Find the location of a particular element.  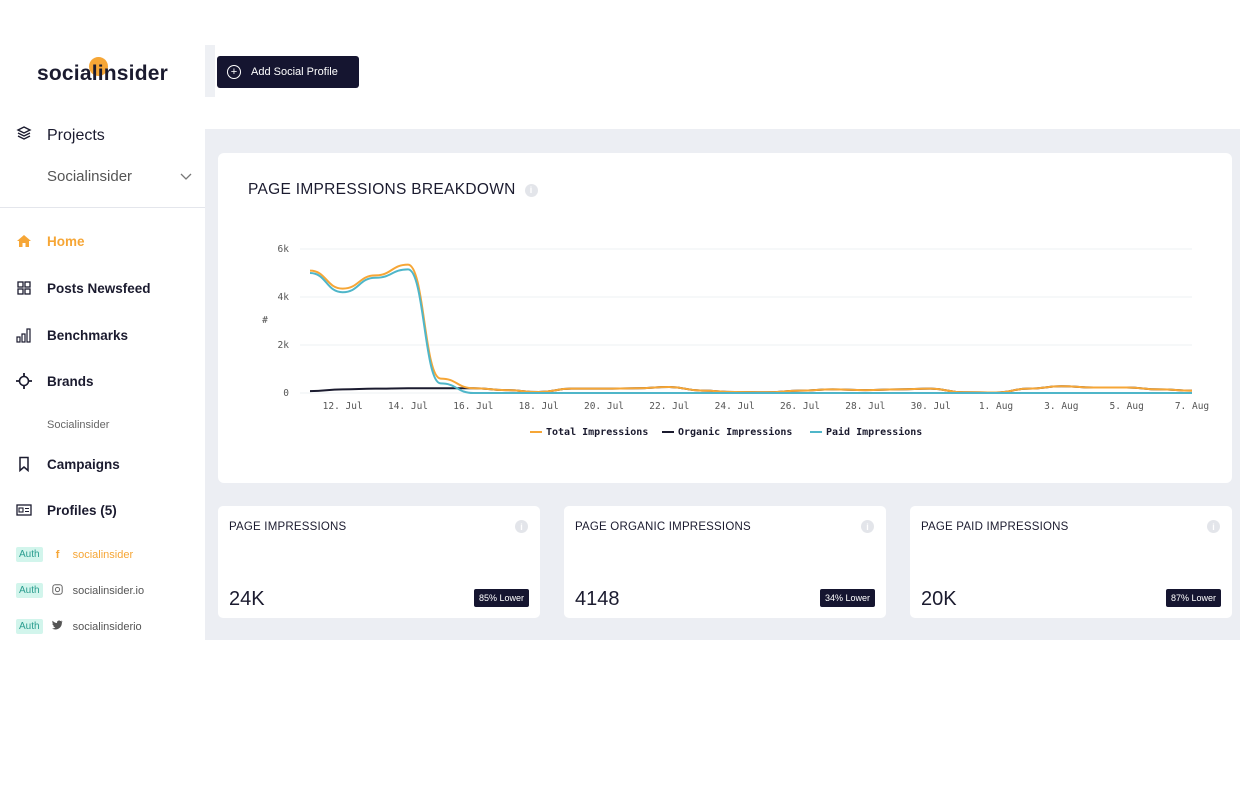

metric-title: PAGE ORGANIC IMPRESSIONS is located at coordinates (663, 527).